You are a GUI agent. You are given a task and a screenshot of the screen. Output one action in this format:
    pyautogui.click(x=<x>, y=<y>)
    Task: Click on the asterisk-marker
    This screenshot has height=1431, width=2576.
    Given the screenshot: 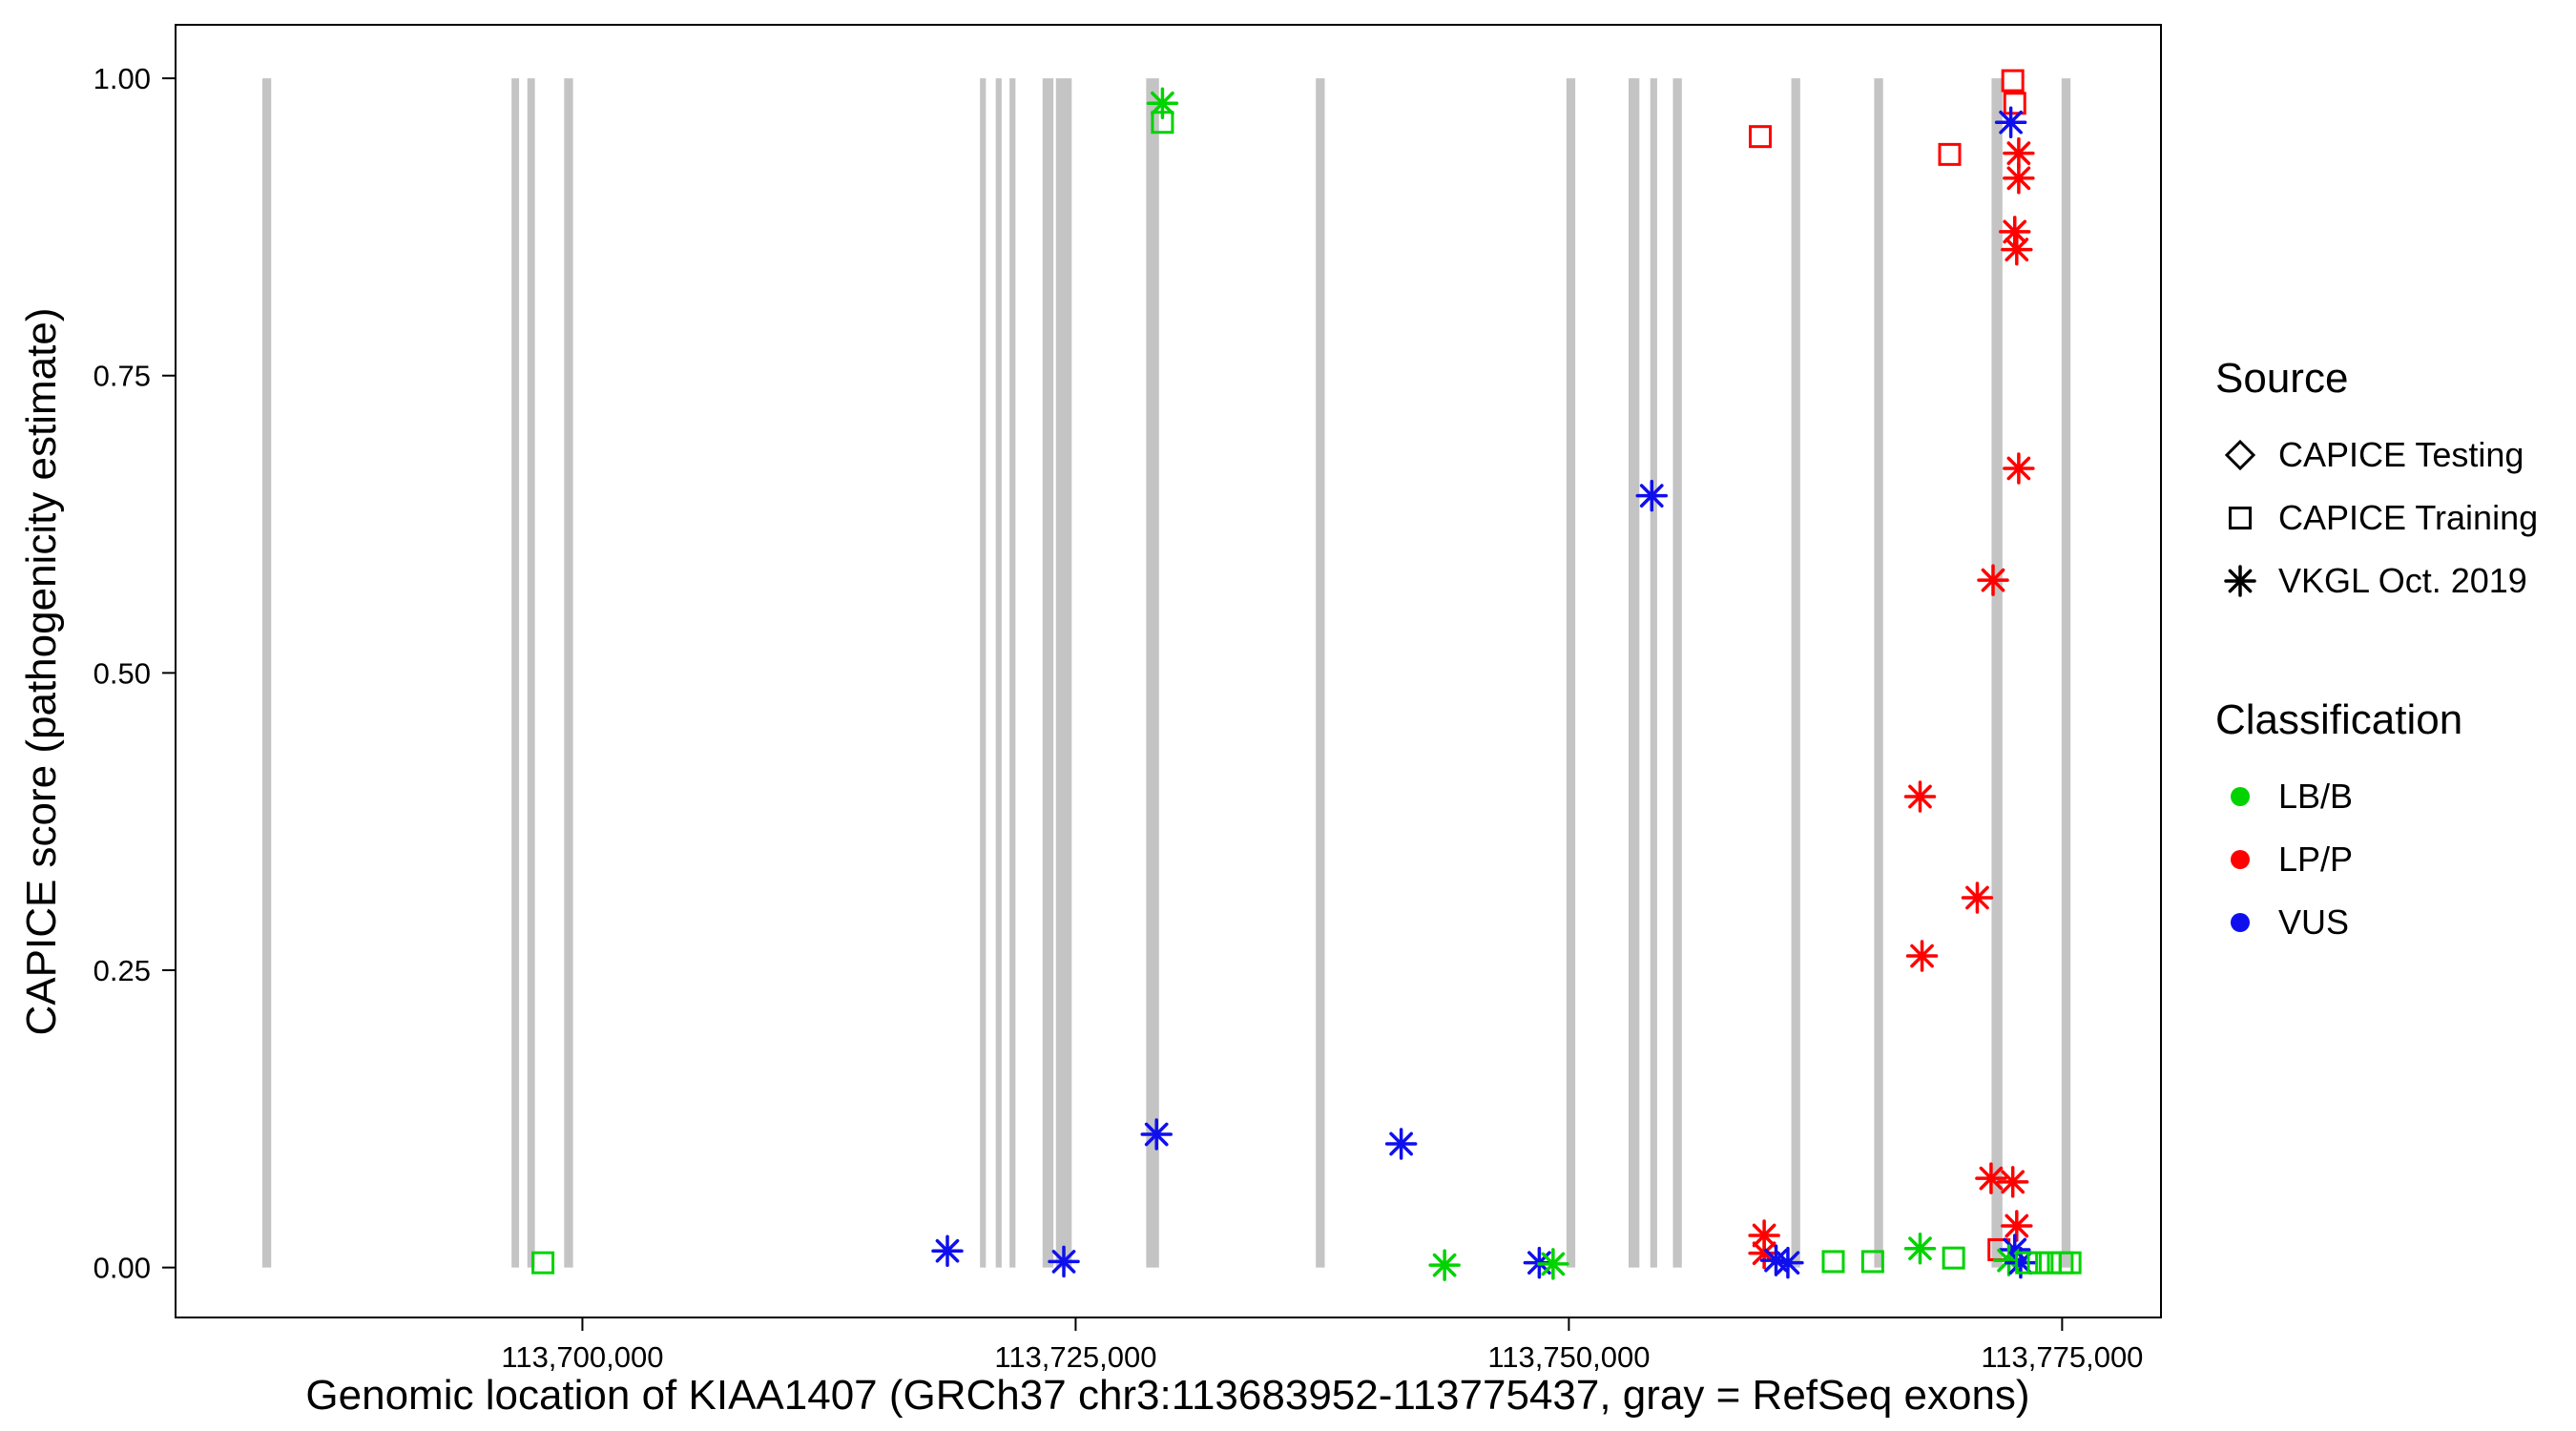 What is the action you would take?
    pyautogui.click(x=2240, y=581)
    